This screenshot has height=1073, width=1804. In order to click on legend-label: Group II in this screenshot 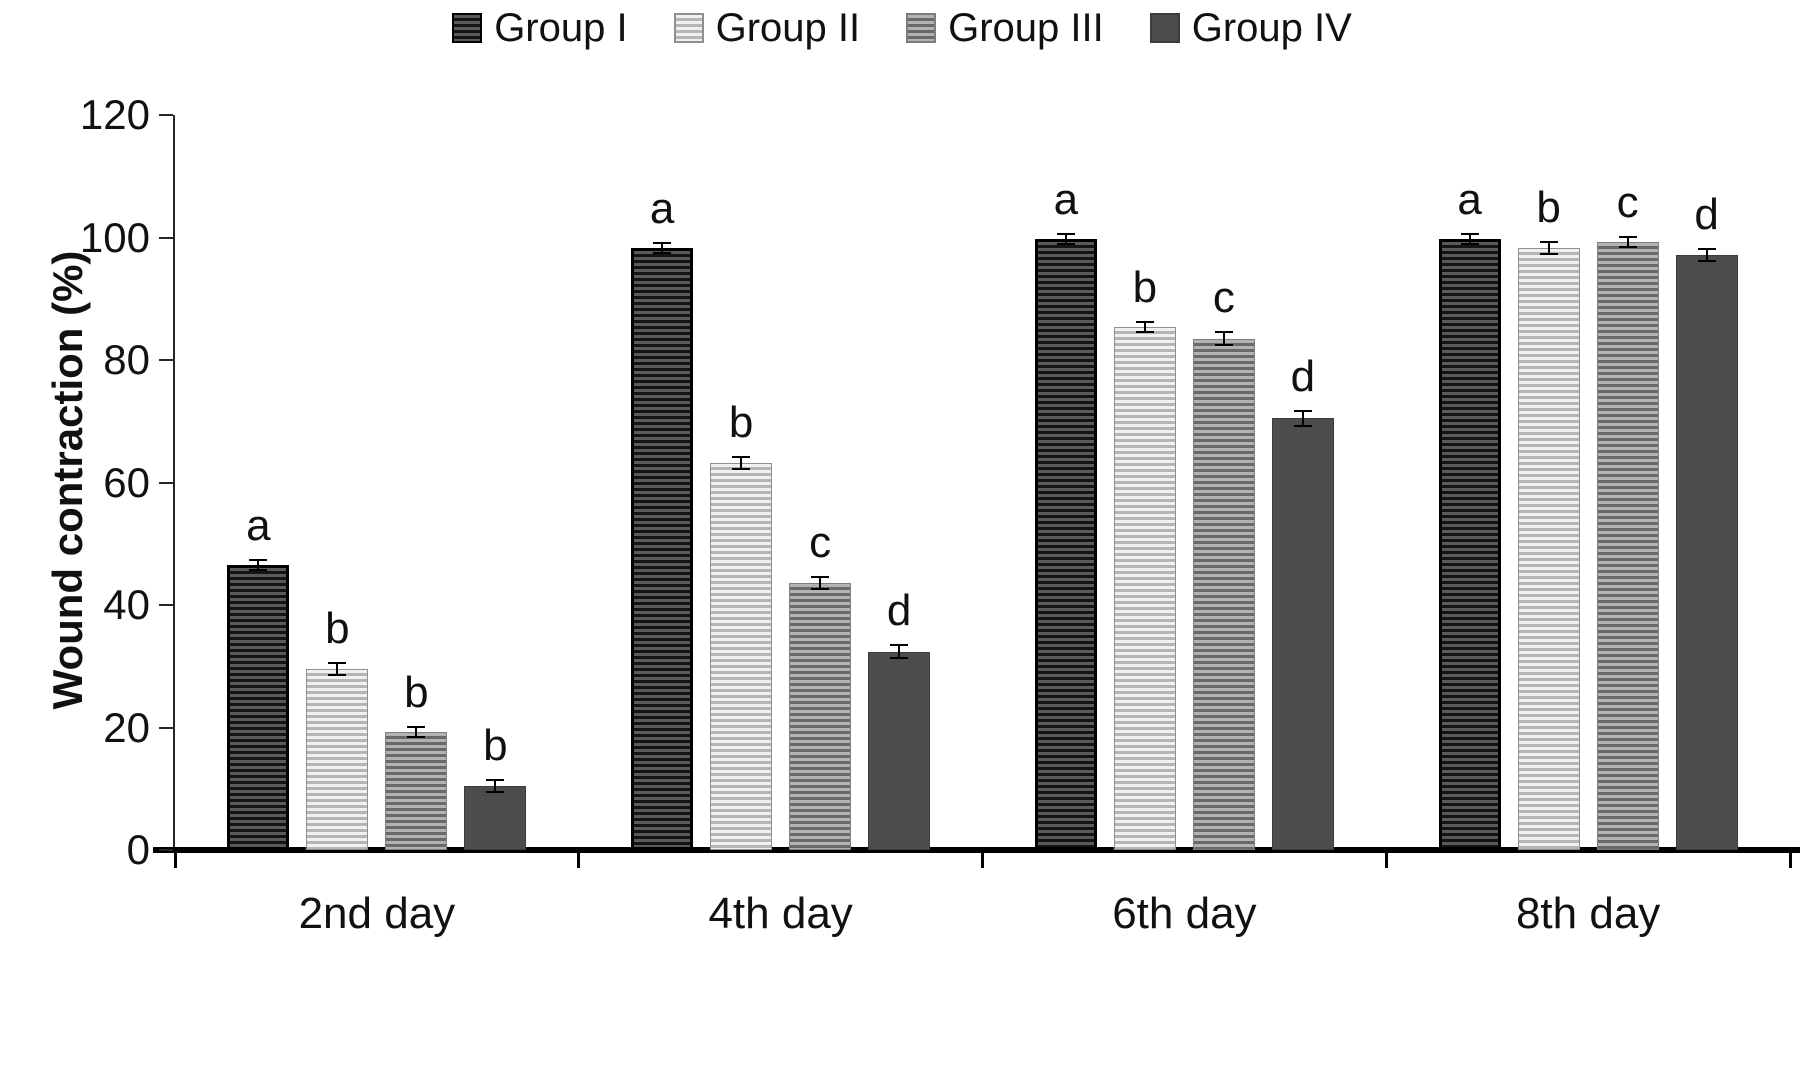, I will do `click(788, 28)`.